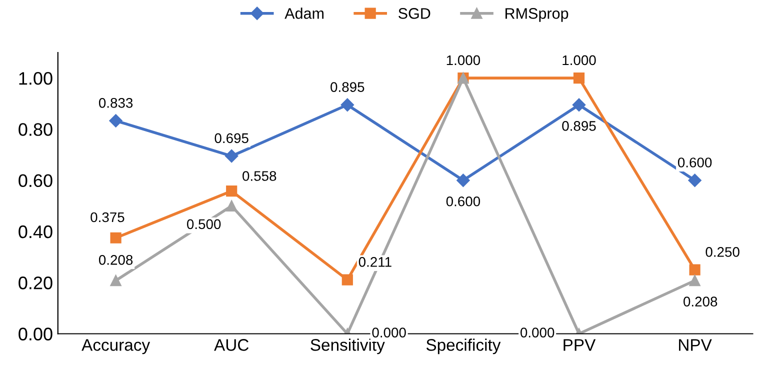 This screenshot has width=772, height=375. Describe the element at coordinates (35, 283) in the screenshot. I see `y-tick-label: 0.20` at that location.